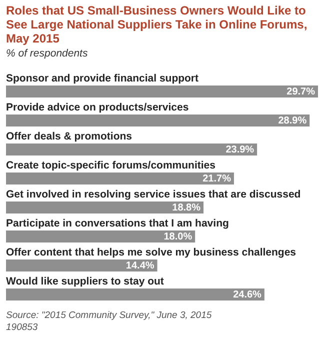 The height and width of the screenshot is (357, 324). What do you see at coordinates (97, 108) in the screenshot?
I see `y-tick-label: Provide advice on products/services` at bounding box center [97, 108].